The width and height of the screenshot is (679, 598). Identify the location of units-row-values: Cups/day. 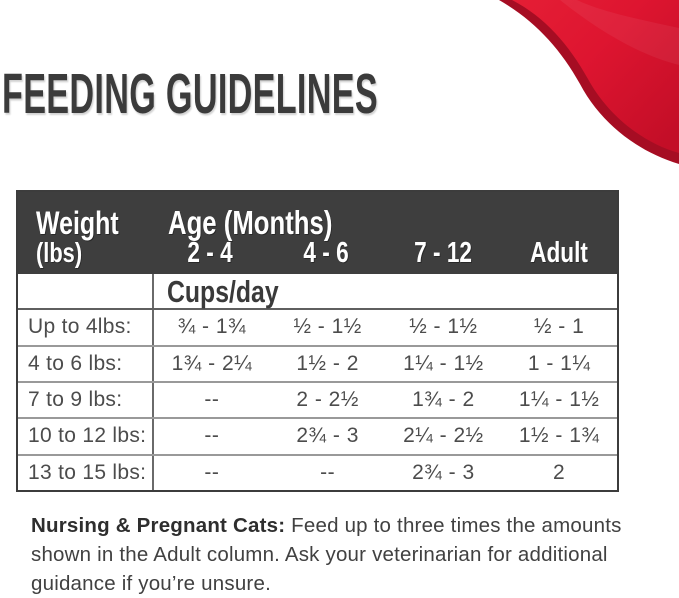
(384, 291).